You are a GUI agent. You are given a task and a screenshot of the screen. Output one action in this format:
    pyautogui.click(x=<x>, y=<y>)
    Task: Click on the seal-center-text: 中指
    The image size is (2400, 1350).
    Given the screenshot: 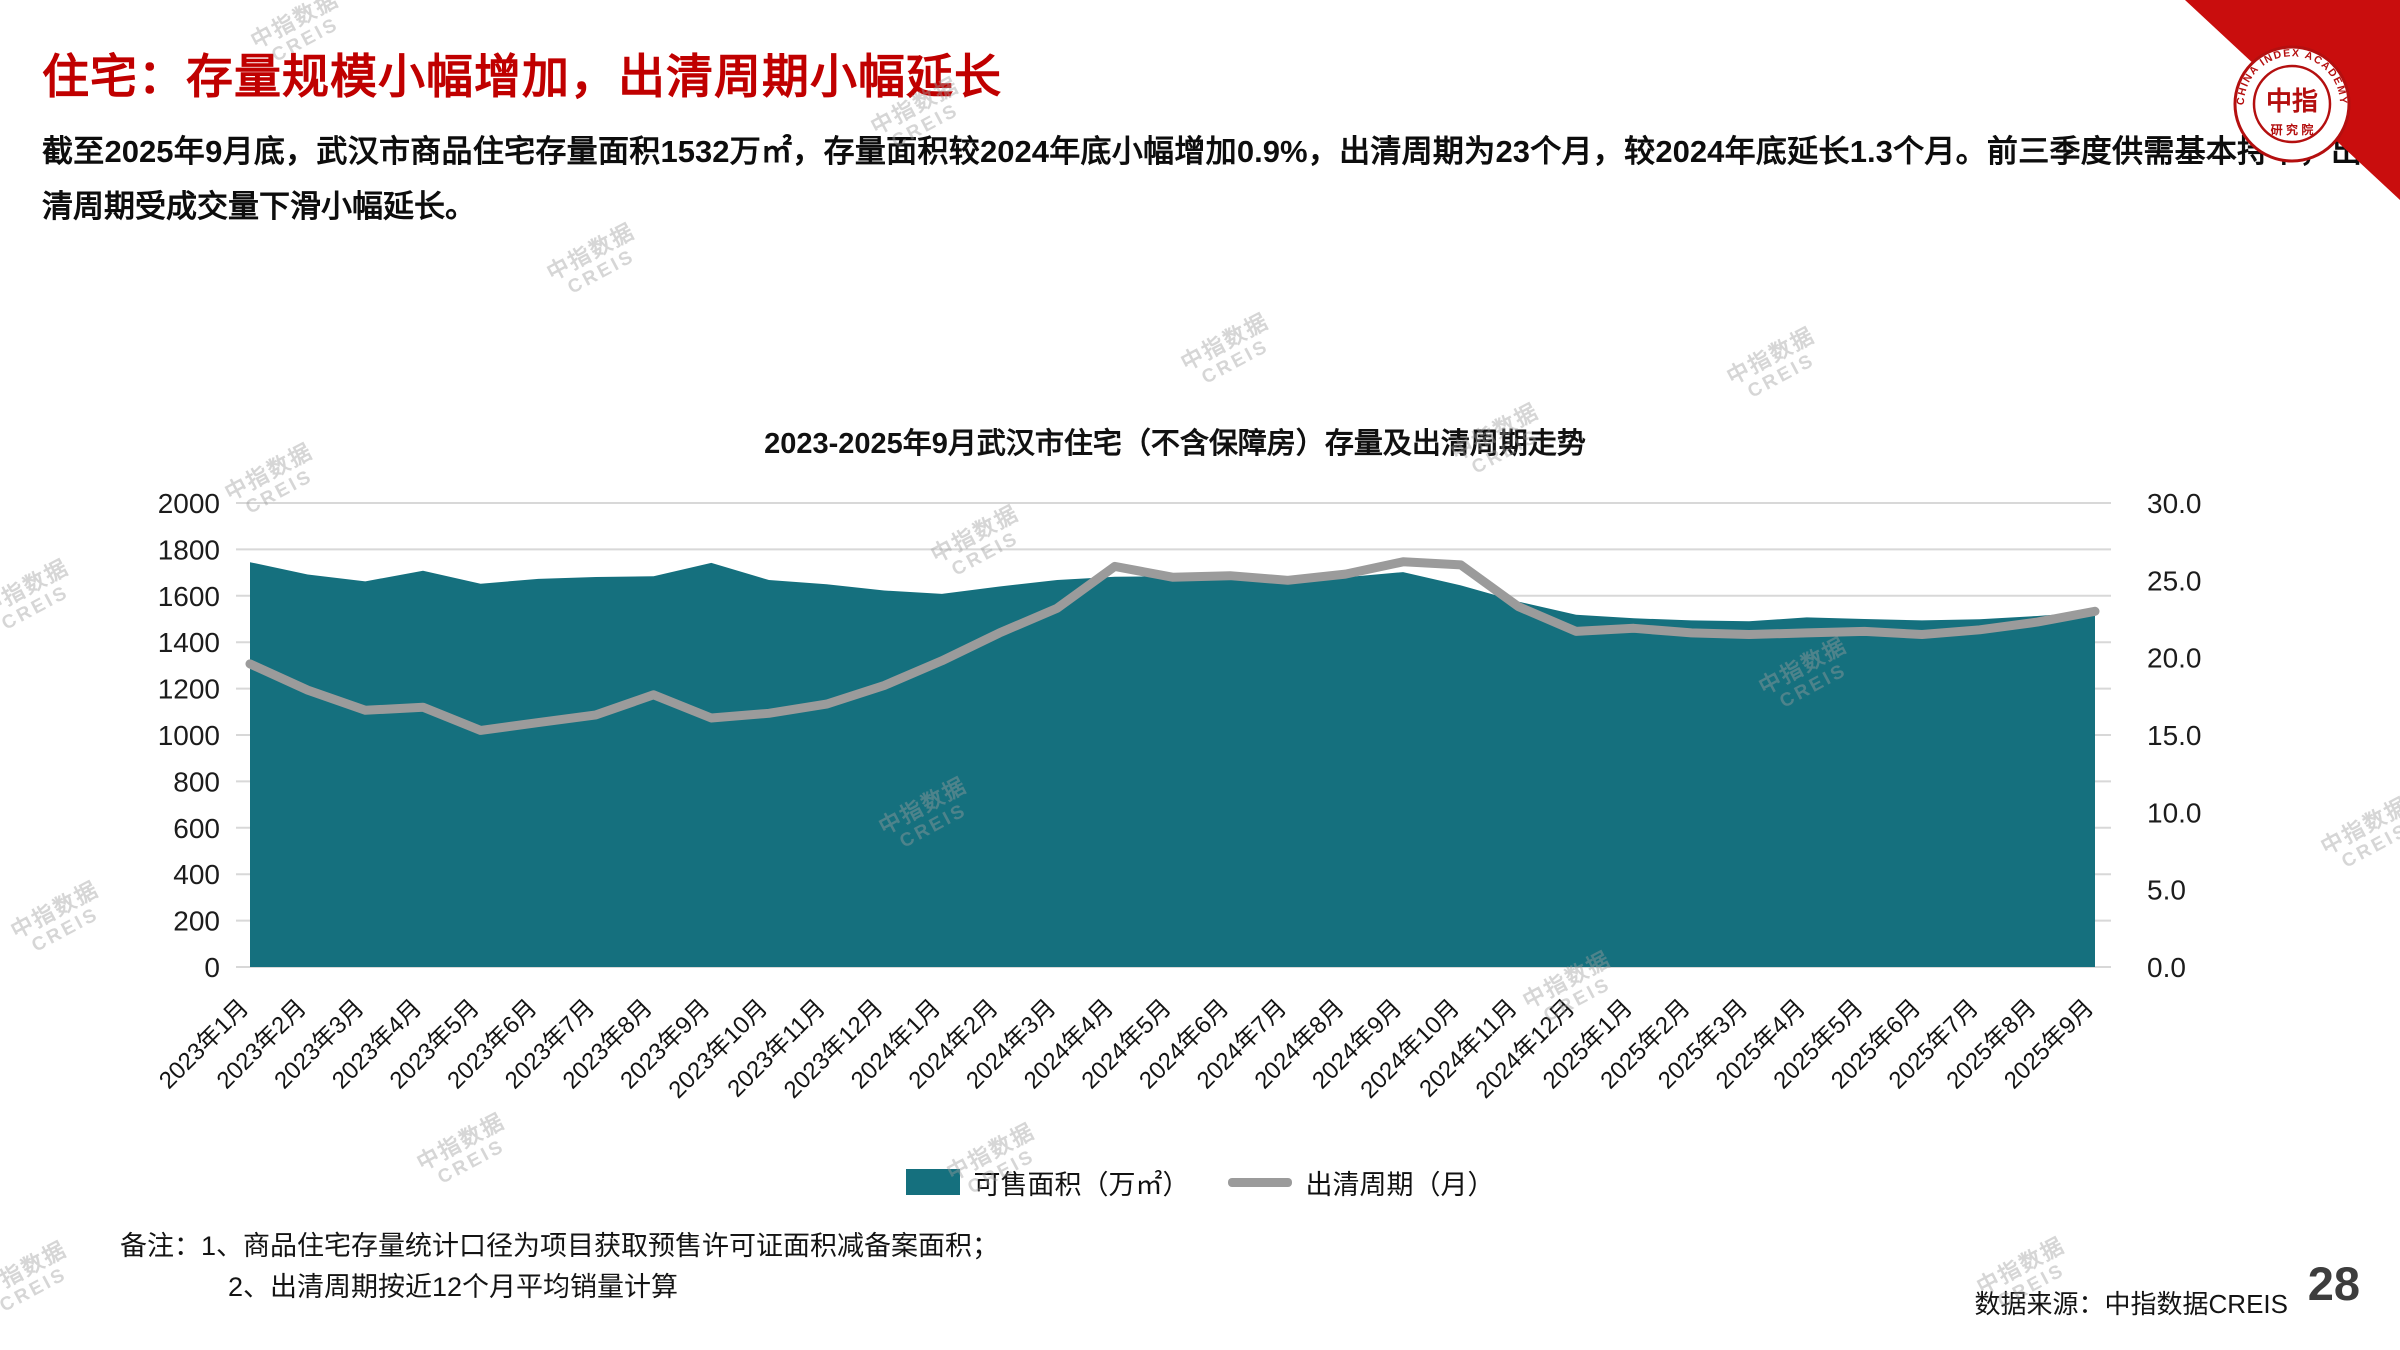 What is the action you would take?
    pyautogui.click(x=2292, y=101)
    